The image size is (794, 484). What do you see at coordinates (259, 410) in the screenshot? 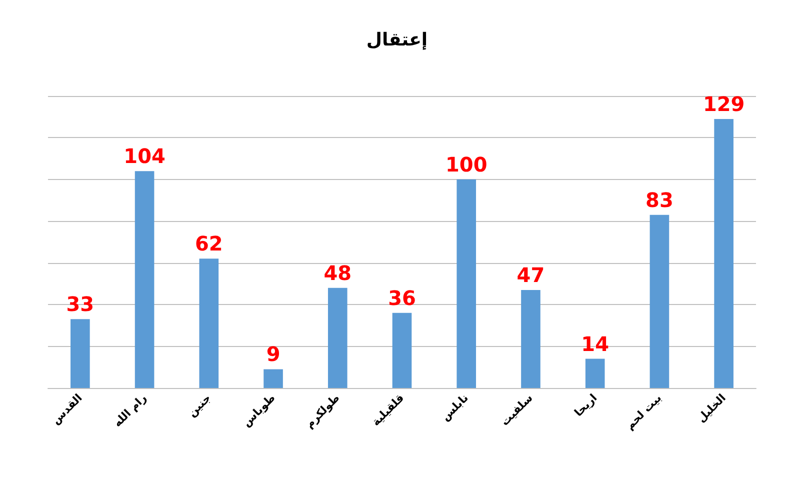
I see `x-tick-label: طوباس` at bounding box center [259, 410].